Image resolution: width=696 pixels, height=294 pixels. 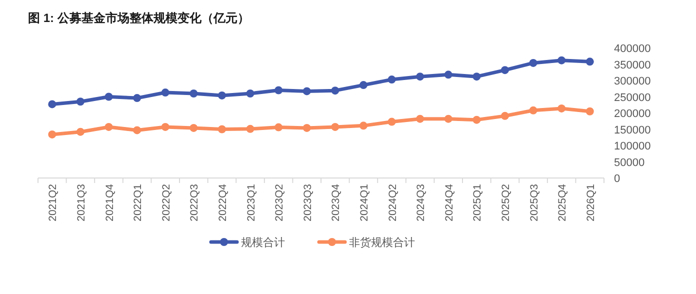 I want to click on x-tick-label: 2023Q1, so click(x=251, y=203).